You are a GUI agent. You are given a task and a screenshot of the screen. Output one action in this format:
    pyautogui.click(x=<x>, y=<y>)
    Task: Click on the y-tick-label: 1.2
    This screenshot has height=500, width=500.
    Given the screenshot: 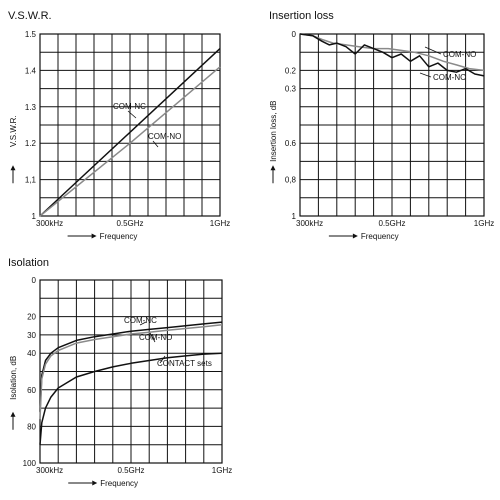 What is the action you would take?
    pyautogui.click(x=31, y=143)
    